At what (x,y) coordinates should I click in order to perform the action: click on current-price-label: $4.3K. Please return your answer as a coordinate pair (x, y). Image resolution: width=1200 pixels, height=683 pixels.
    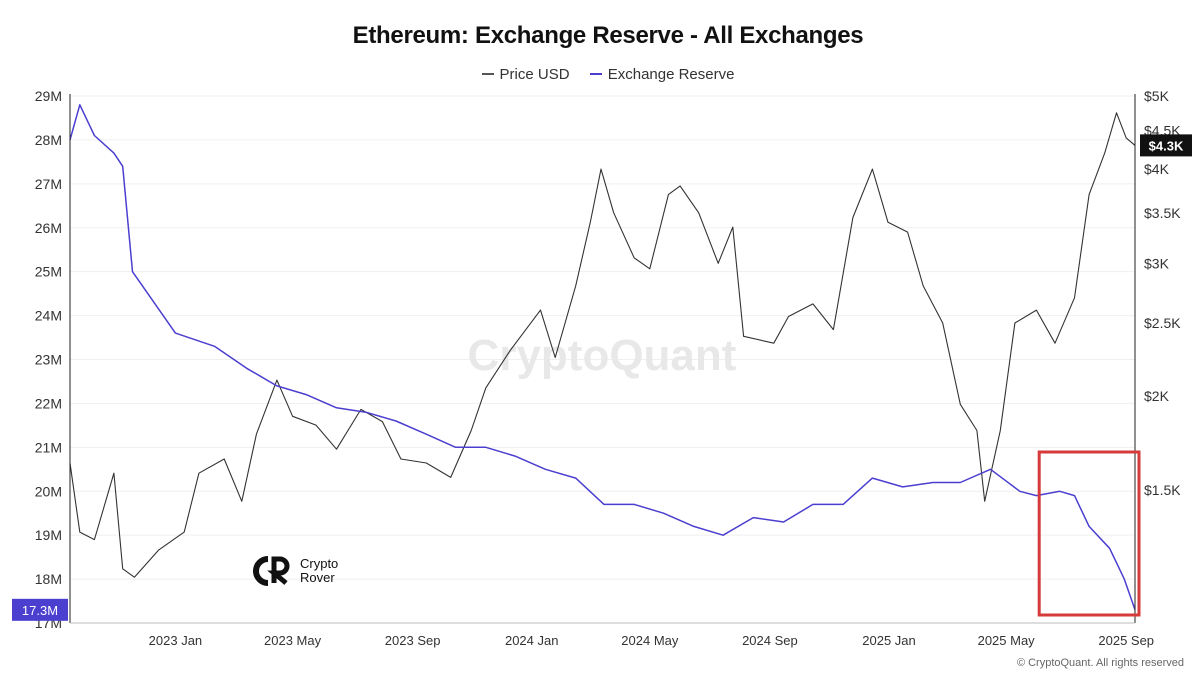
    Looking at the image, I should click on (1166, 145).